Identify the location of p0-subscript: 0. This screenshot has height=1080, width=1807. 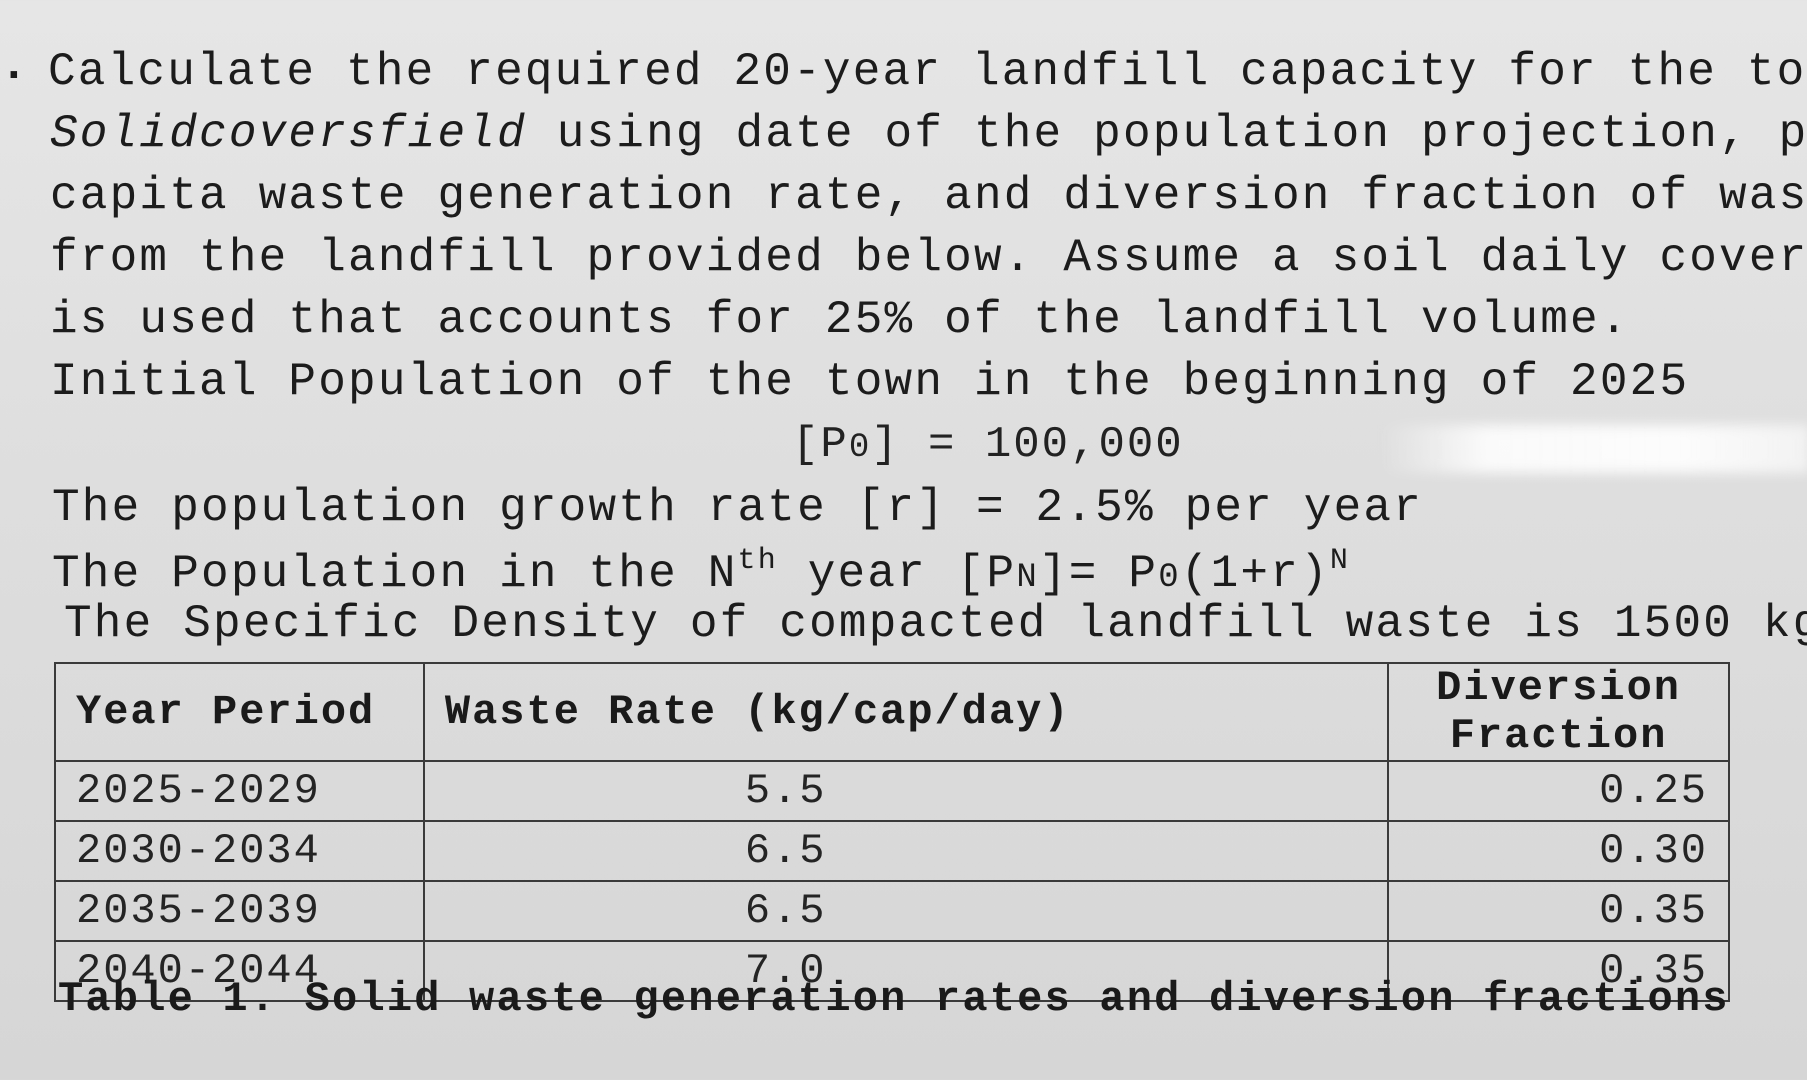
(860, 448).